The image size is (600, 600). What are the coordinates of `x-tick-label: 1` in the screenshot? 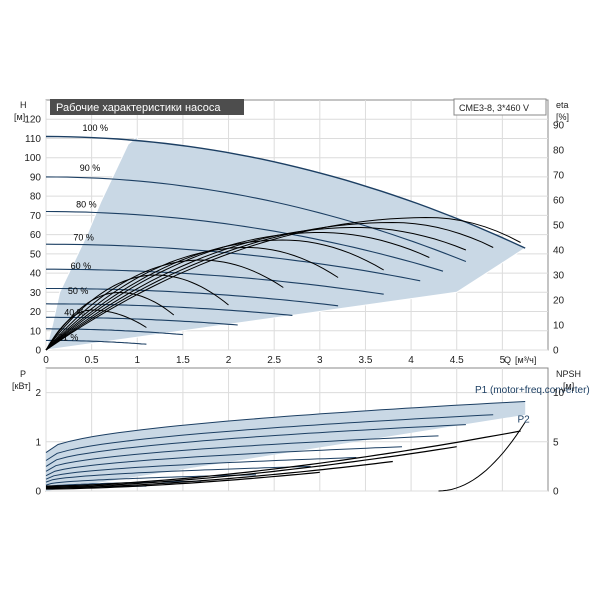 It's located at (137, 360).